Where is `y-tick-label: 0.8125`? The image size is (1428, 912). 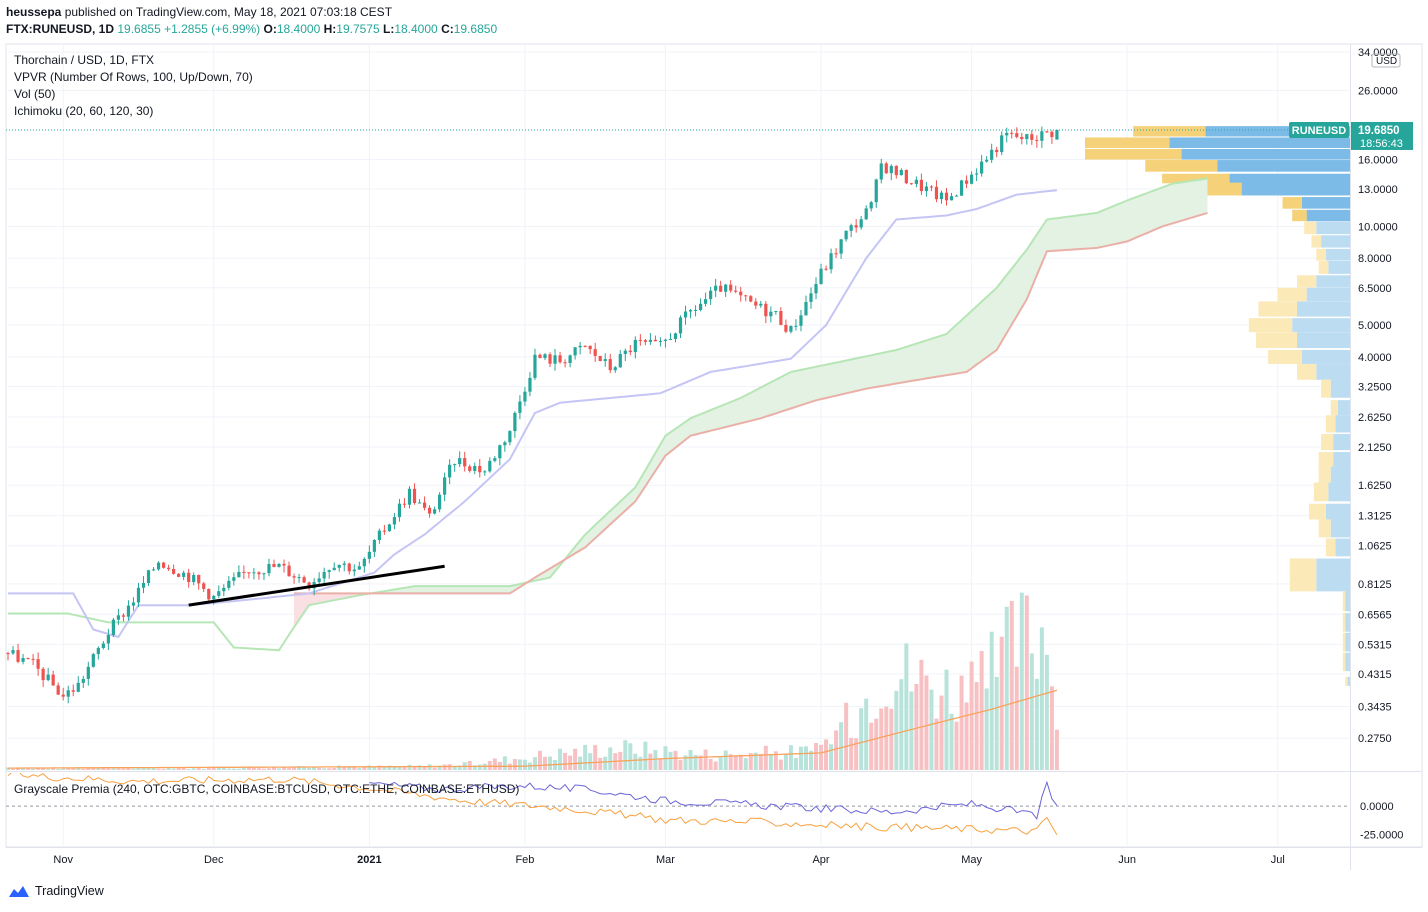
y-tick-label: 0.8125 is located at coordinates (1375, 585).